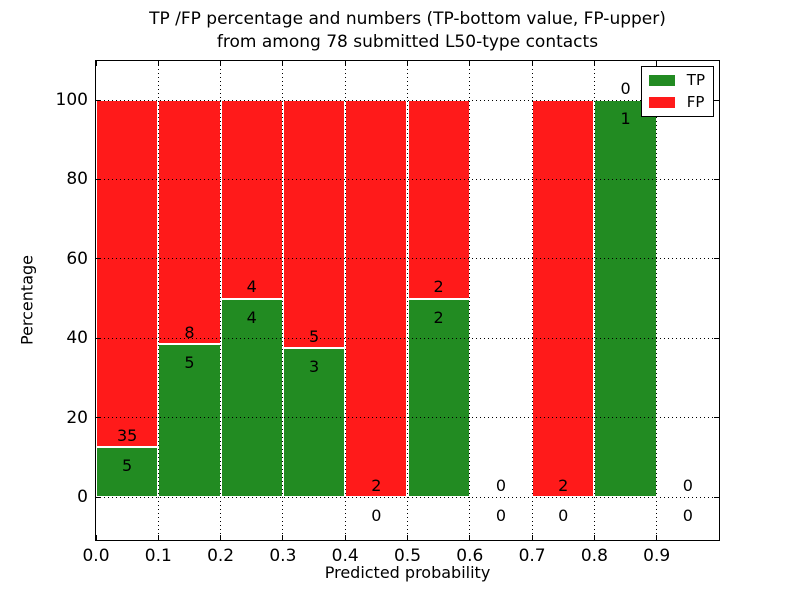 Image resolution: width=800 pixels, height=600 pixels. Describe the element at coordinates (71, 100) in the screenshot. I see `y-tick-label: 100` at that location.